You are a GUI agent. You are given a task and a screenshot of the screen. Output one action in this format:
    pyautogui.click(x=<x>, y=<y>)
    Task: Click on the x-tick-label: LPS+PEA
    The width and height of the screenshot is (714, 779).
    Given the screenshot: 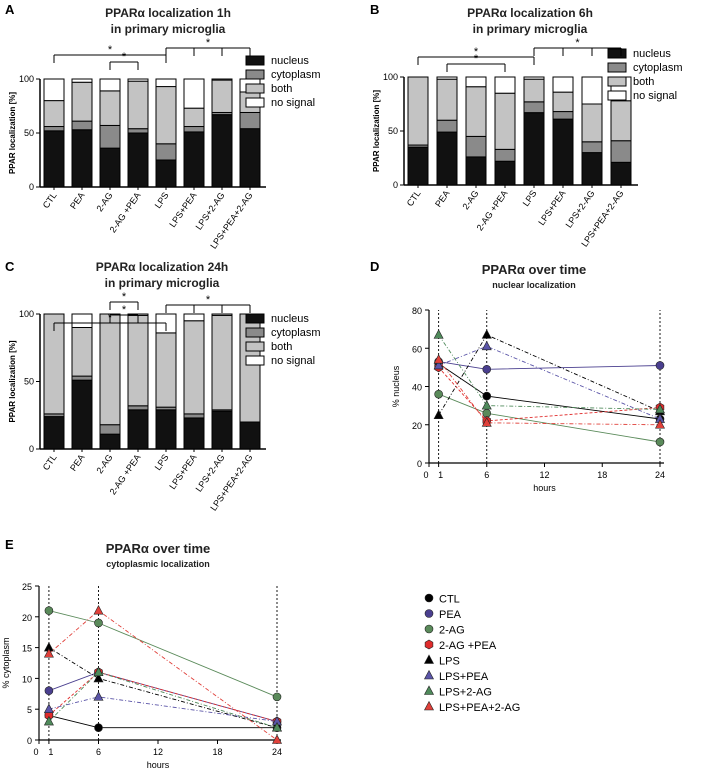 What is the action you would take?
    pyautogui.click(x=551, y=207)
    